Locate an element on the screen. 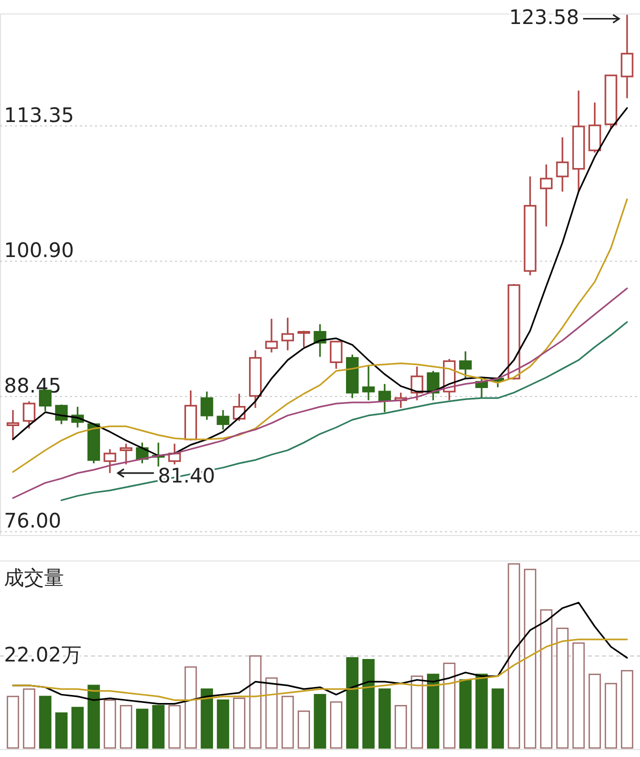 The image size is (640, 757). tick-label: 88.45 is located at coordinates (33, 385).